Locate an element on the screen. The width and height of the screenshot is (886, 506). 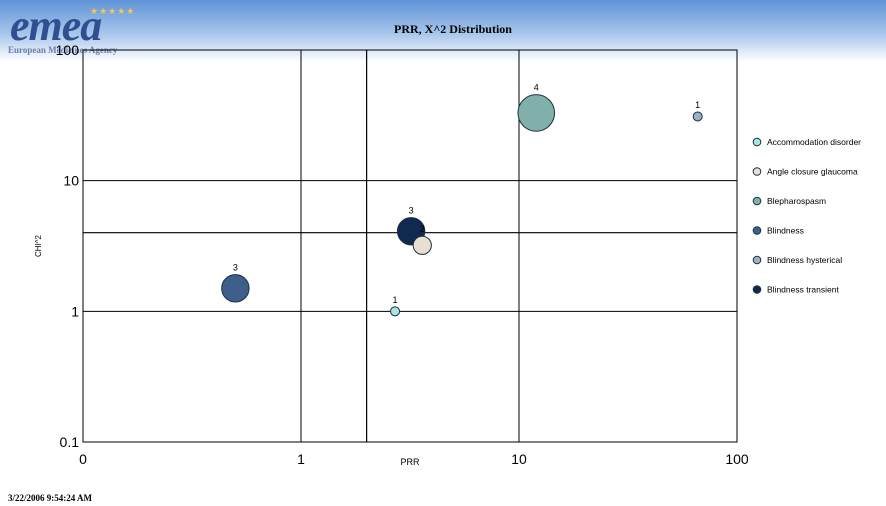
legend-label: Blindness hysterical is located at coordinates (804, 260).